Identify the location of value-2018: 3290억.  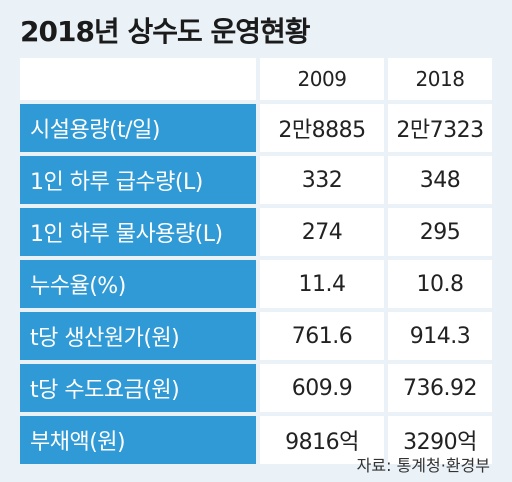
(440, 440).